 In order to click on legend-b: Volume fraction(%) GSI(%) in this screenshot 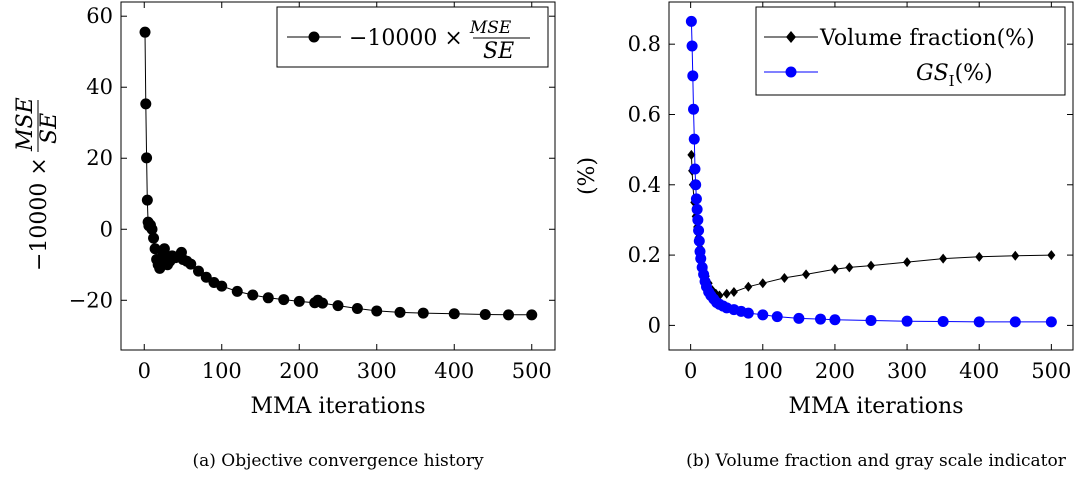, I will do `click(910, 51)`.